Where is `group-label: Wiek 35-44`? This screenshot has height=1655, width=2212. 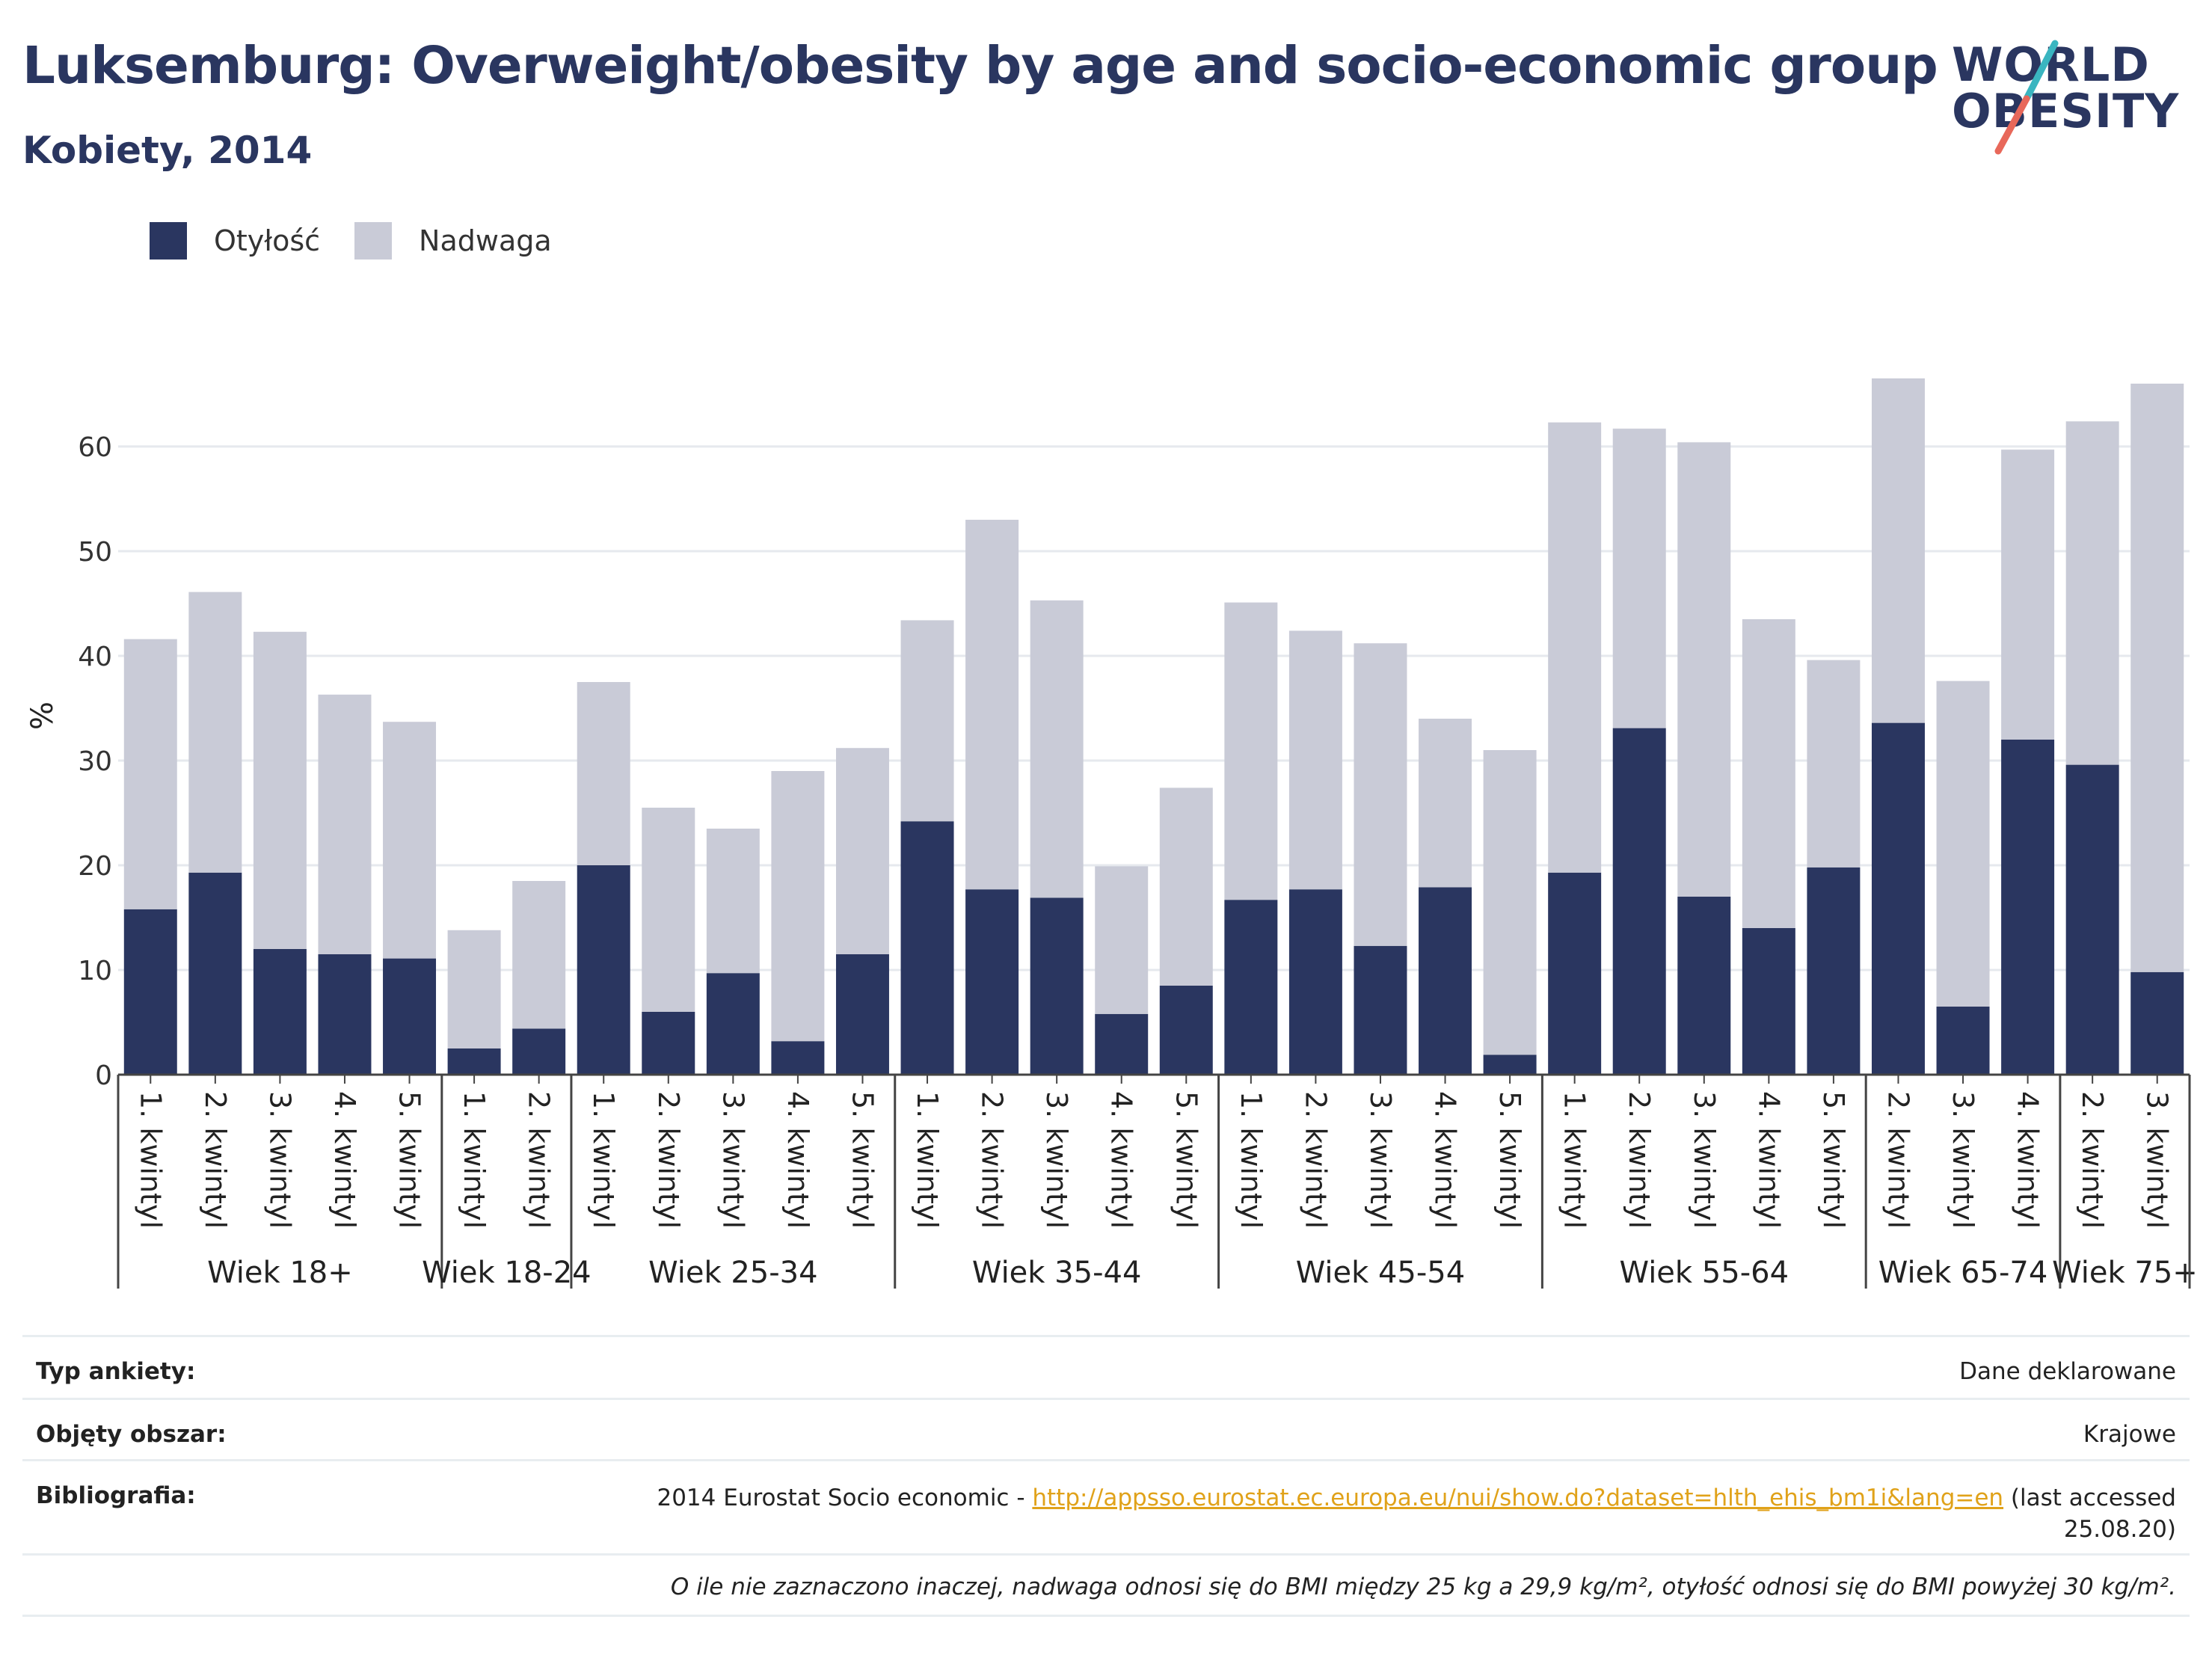
group-label: Wiek 35-44 is located at coordinates (1057, 1273).